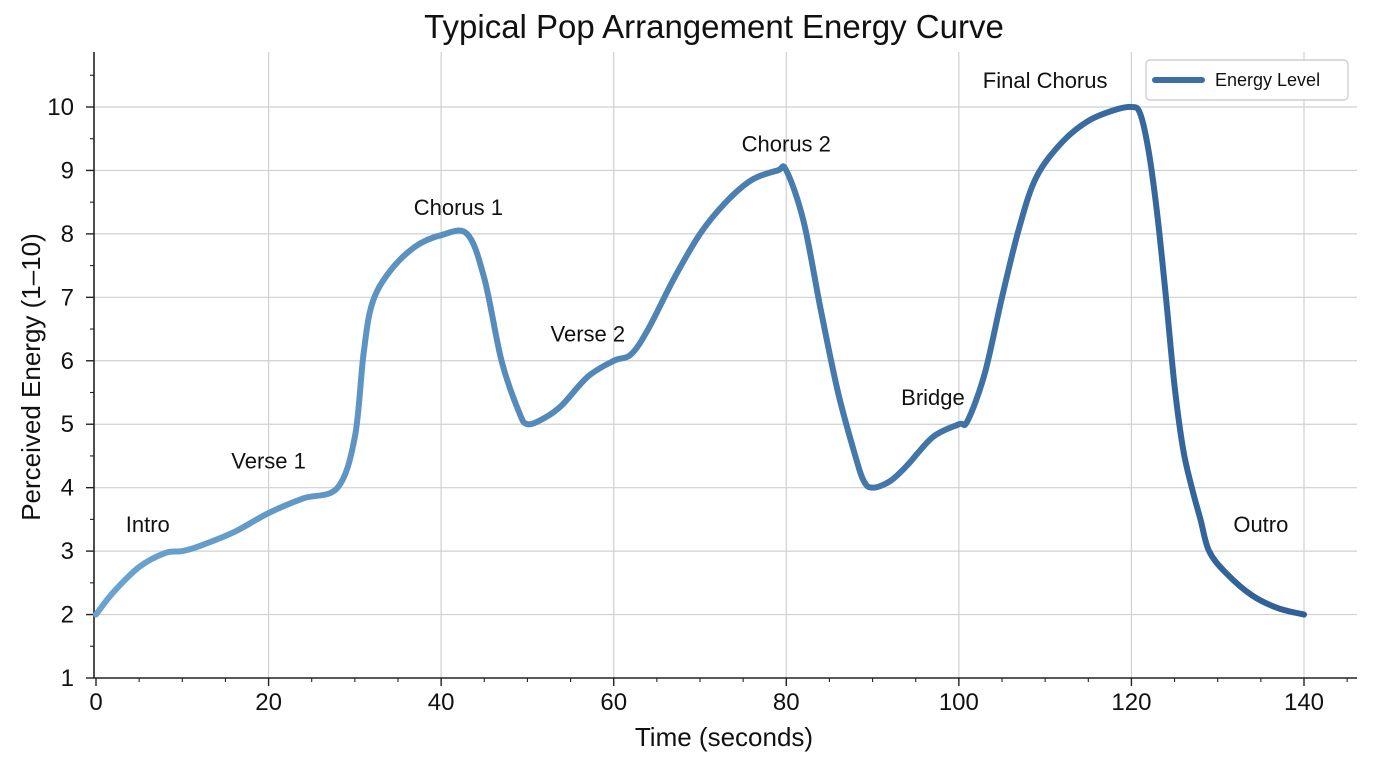 Image resolution: width=1376 pixels, height=768 pixels. I want to click on y-tick-label: 8, so click(67, 234).